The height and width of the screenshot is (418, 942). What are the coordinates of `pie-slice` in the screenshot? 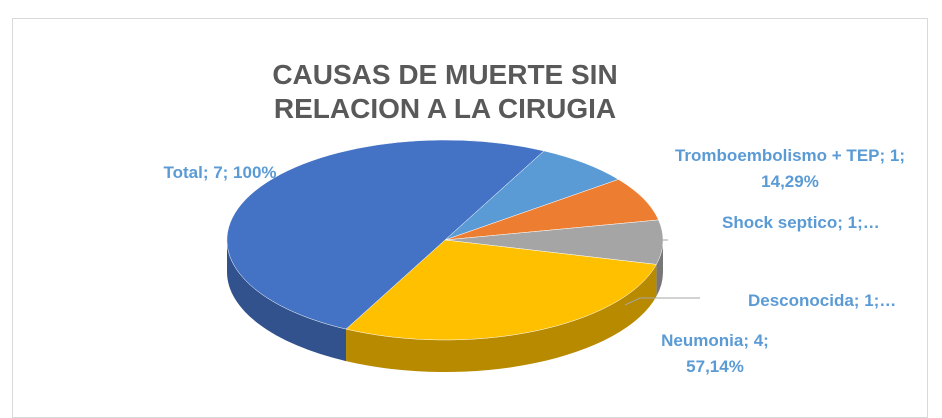 It's located at (501, 290).